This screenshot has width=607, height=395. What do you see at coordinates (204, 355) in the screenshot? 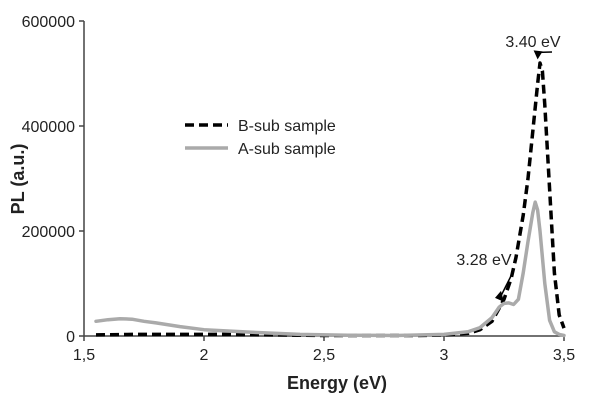
I see `x-tick-label: 2` at bounding box center [204, 355].